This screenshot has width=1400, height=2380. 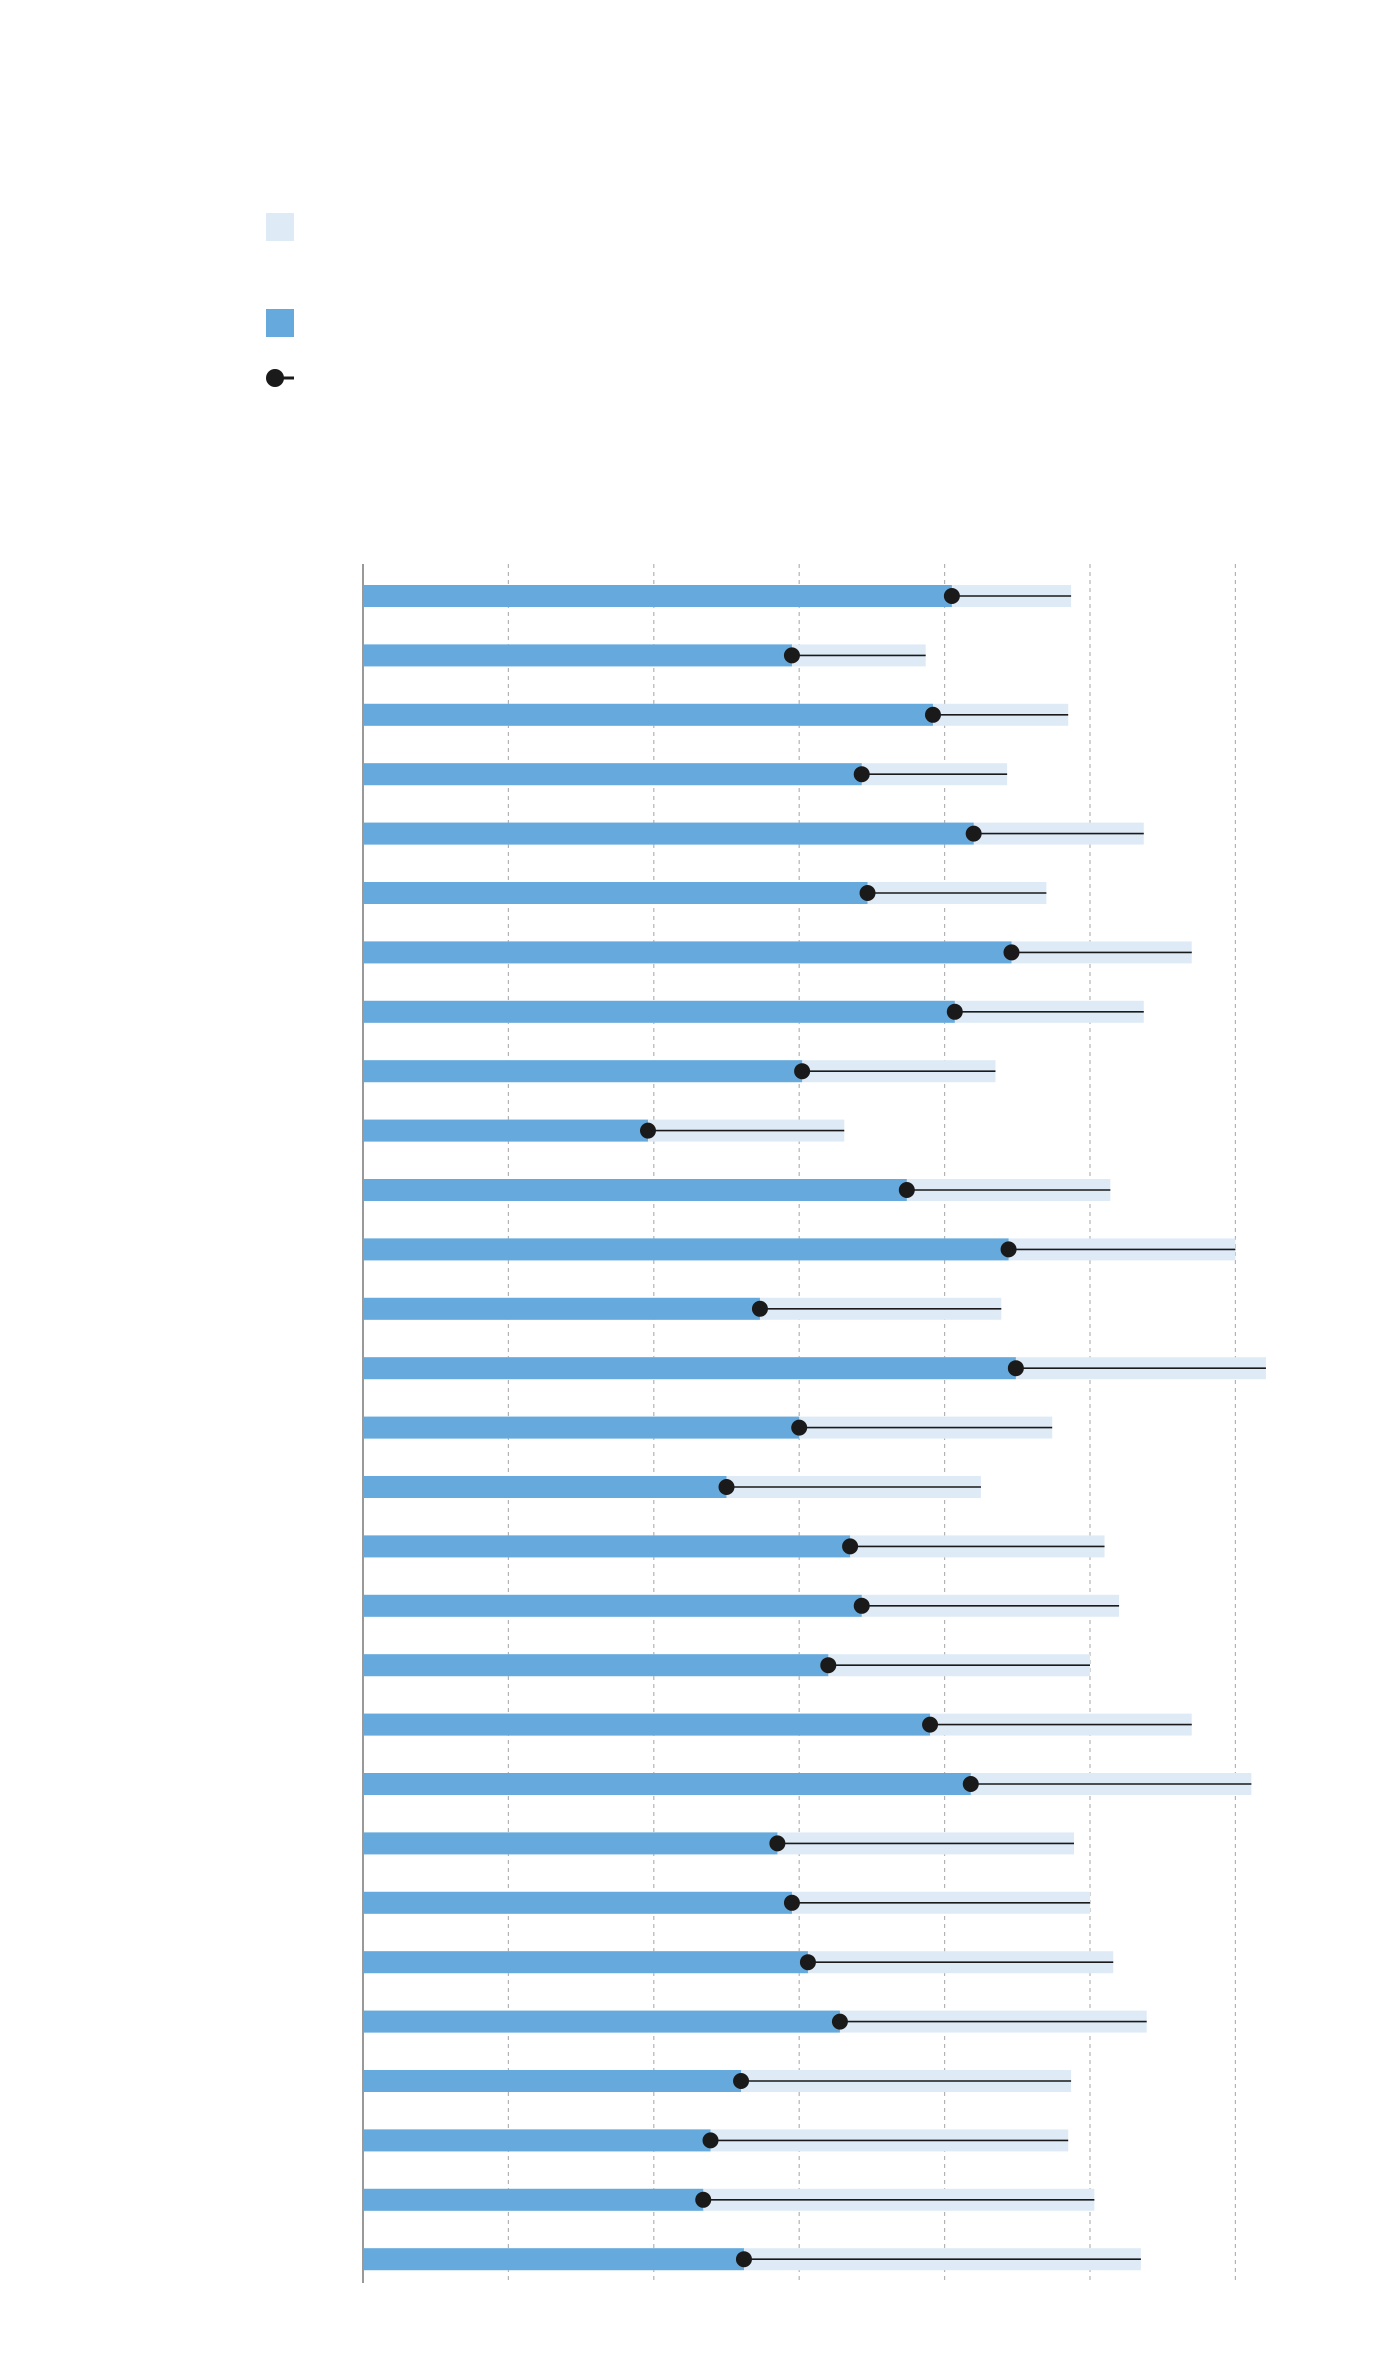 What do you see at coordinates (280, 227) in the screenshot?
I see `legend-range-swatch` at bounding box center [280, 227].